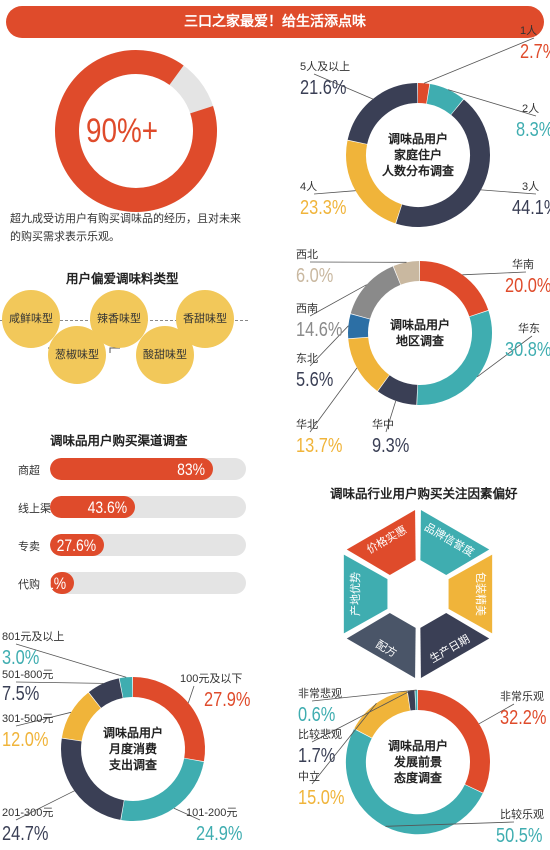  What do you see at coordinates (535, 50) in the screenshot?
I see `slice-value: 2.7%` at bounding box center [535, 50].